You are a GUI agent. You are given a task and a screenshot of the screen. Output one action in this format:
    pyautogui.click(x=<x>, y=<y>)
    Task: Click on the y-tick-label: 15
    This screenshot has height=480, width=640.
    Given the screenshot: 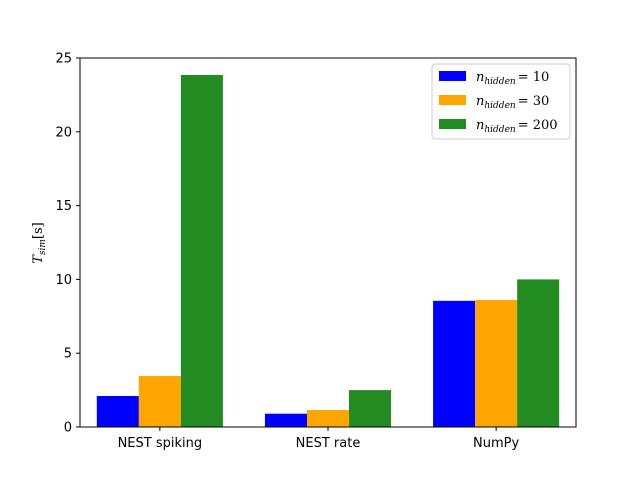 What is the action you would take?
    pyautogui.click(x=63, y=206)
    